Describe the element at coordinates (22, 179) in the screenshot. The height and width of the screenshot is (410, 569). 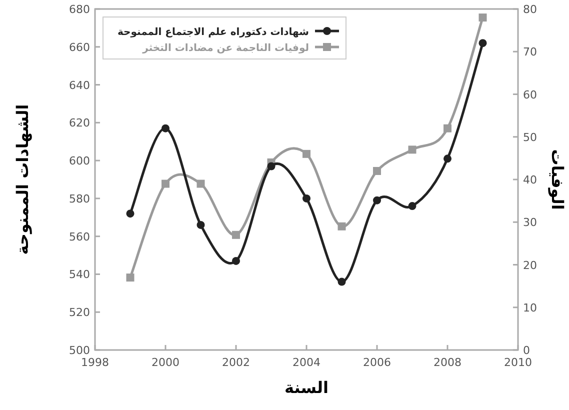
I see `y-axis-title: الشهادات الممنوحة` at that location.